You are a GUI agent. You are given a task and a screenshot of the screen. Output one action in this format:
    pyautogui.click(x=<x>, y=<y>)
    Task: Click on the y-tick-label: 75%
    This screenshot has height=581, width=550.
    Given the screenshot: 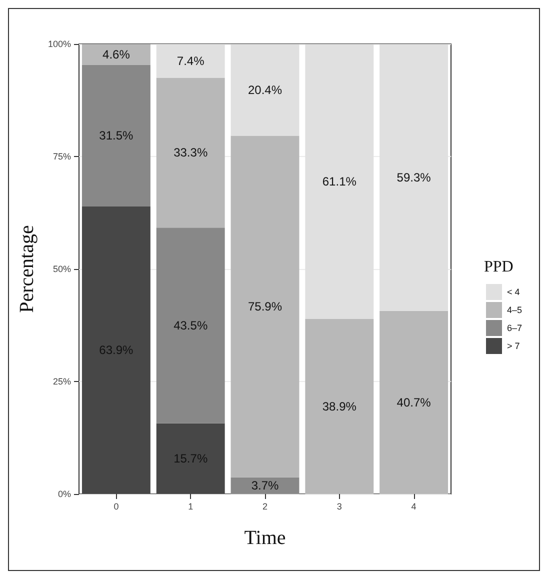 What is the action you would take?
    pyautogui.click(x=61, y=157)
    